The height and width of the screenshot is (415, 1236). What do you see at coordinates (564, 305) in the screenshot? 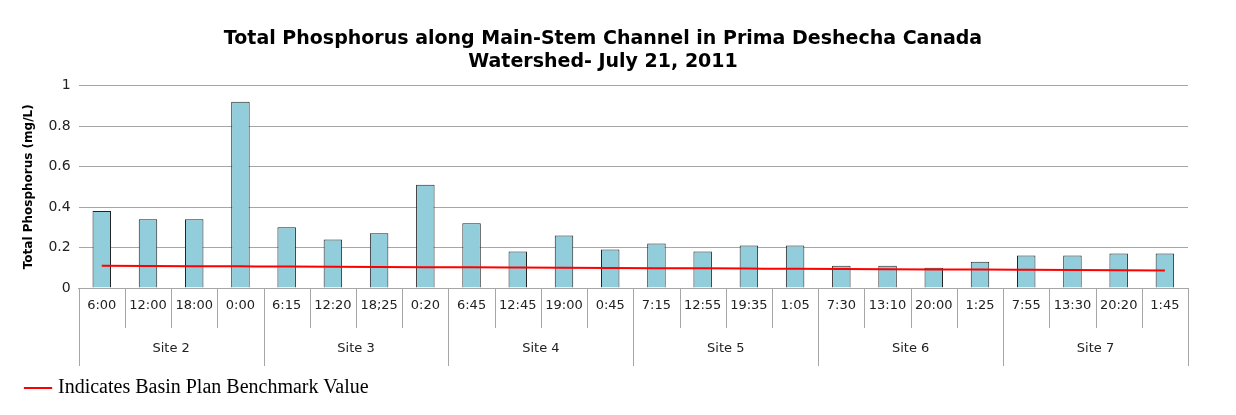
I see `x-tick-label: 19:00` at bounding box center [564, 305].